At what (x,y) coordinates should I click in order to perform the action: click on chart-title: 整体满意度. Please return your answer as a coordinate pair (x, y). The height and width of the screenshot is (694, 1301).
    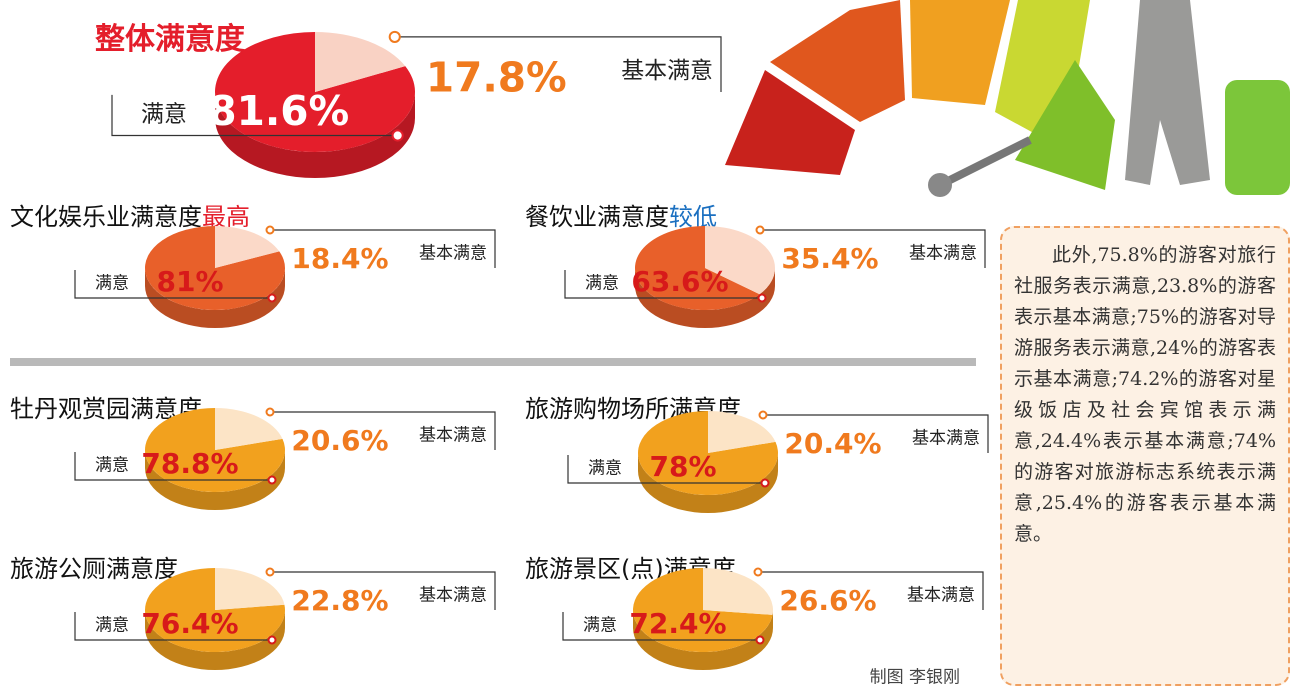
    Looking at the image, I should click on (170, 39).